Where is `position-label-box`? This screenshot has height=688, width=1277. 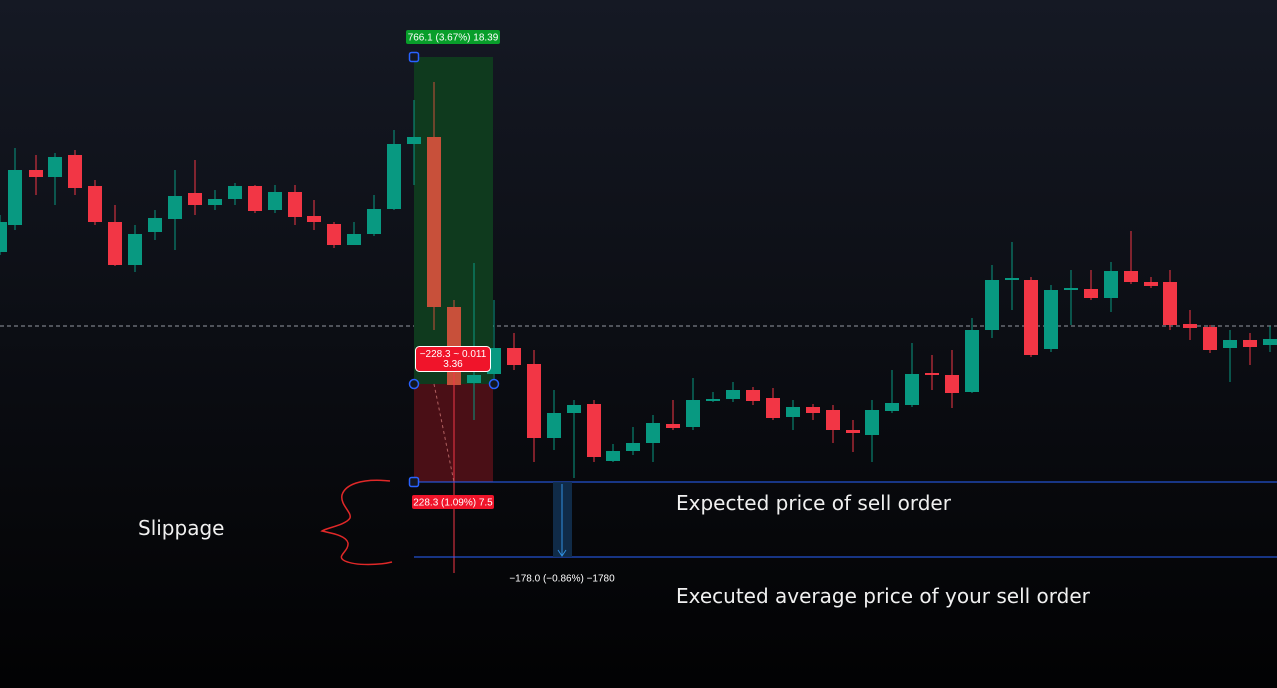
position-label-box is located at coordinates (453, 359).